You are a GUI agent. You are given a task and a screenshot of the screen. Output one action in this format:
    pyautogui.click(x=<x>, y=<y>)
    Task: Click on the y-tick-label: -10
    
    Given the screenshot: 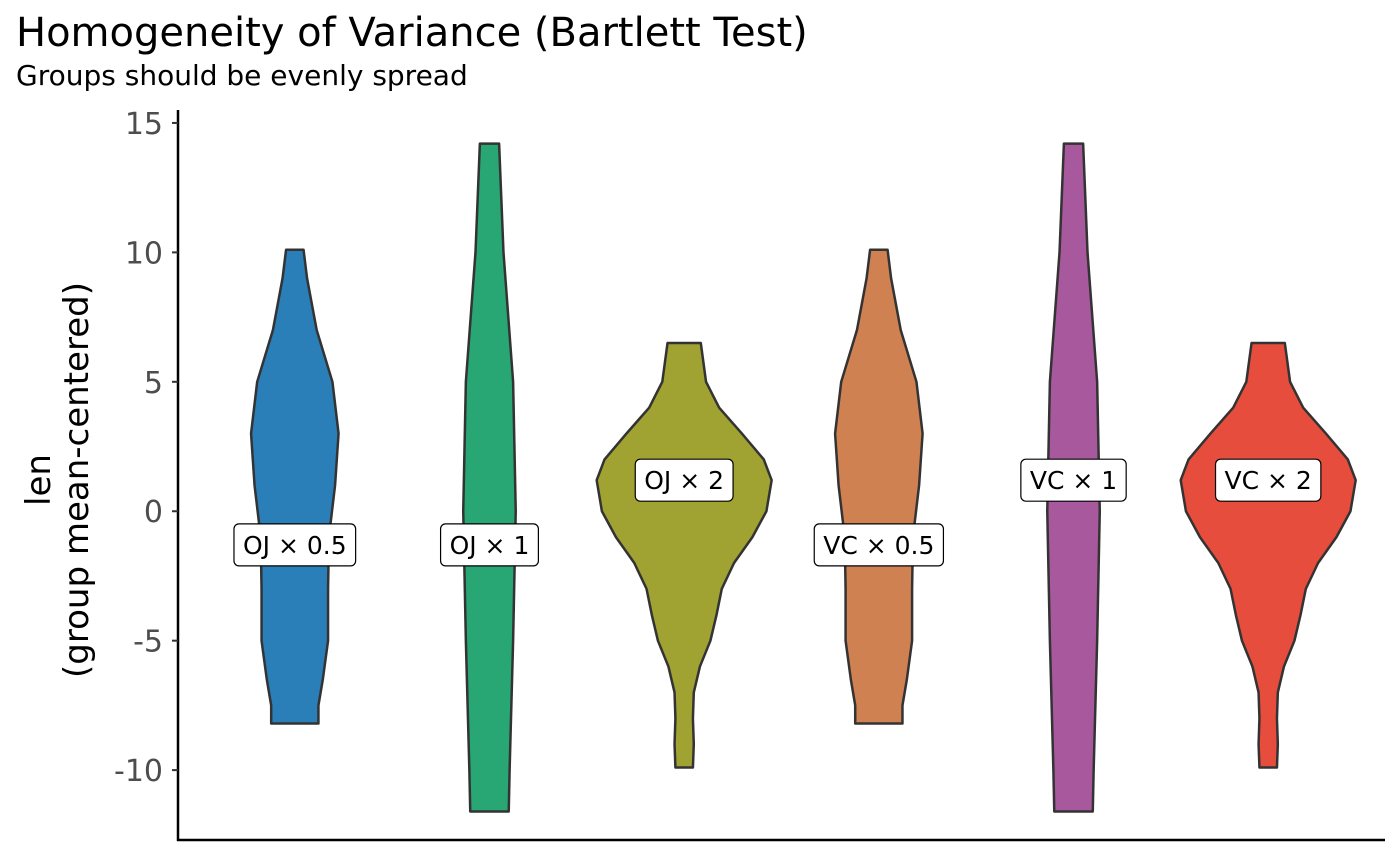 What is the action you would take?
    pyautogui.click(x=138, y=771)
    